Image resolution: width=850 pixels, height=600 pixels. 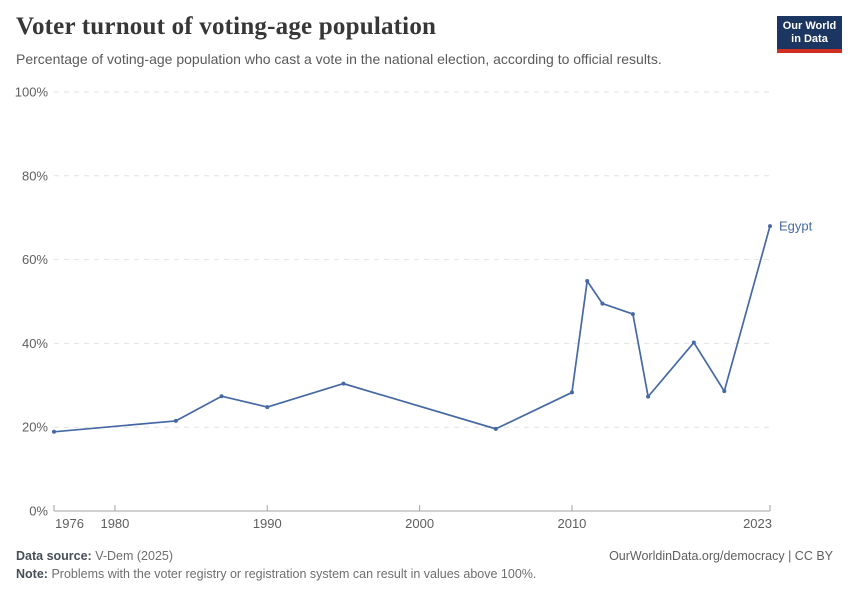 I want to click on x-axis-label: 1990, so click(x=267, y=523).